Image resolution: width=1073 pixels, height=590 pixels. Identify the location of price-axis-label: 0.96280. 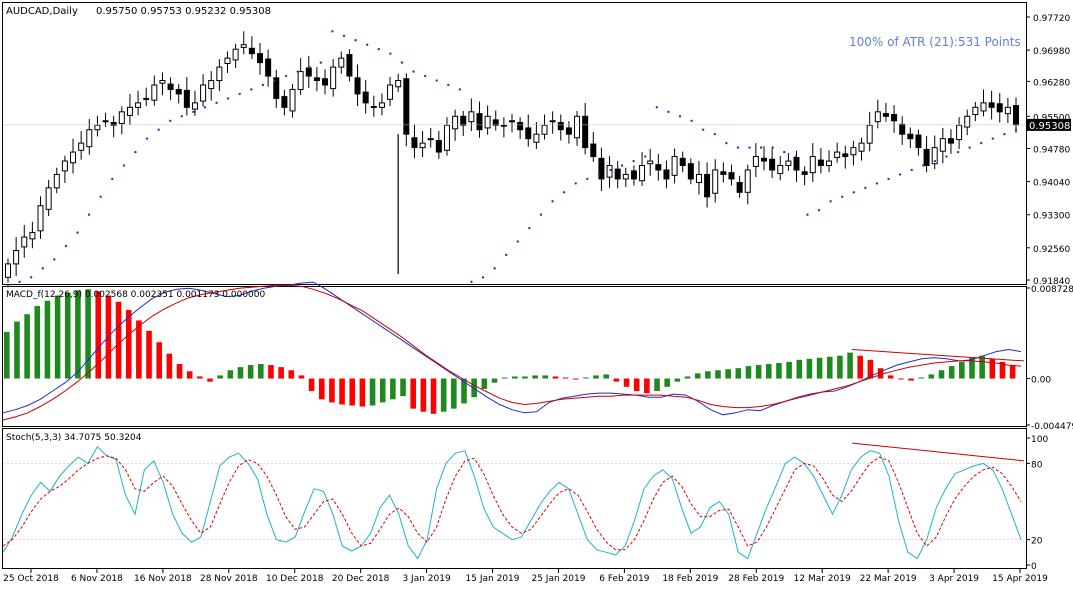
(1051, 83).